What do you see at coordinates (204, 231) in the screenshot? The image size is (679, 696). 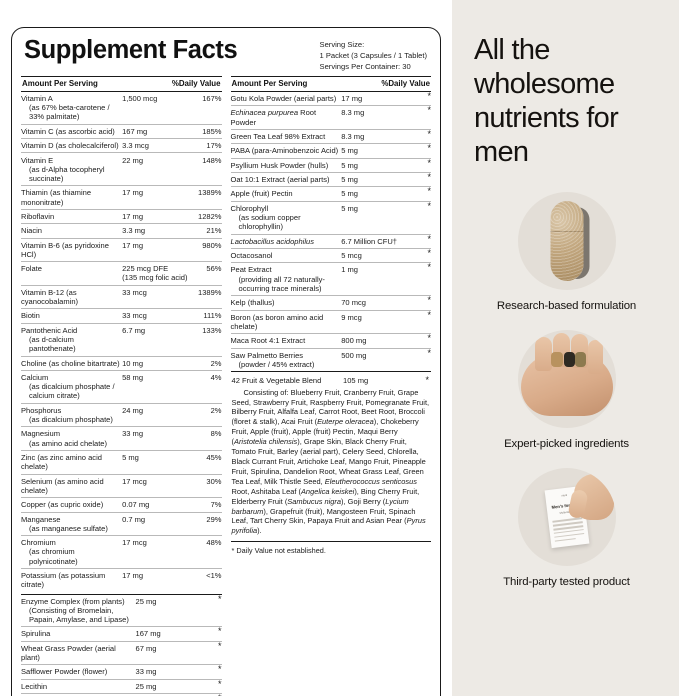 I see `nutrient-daily-value: 21%` at bounding box center [204, 231].